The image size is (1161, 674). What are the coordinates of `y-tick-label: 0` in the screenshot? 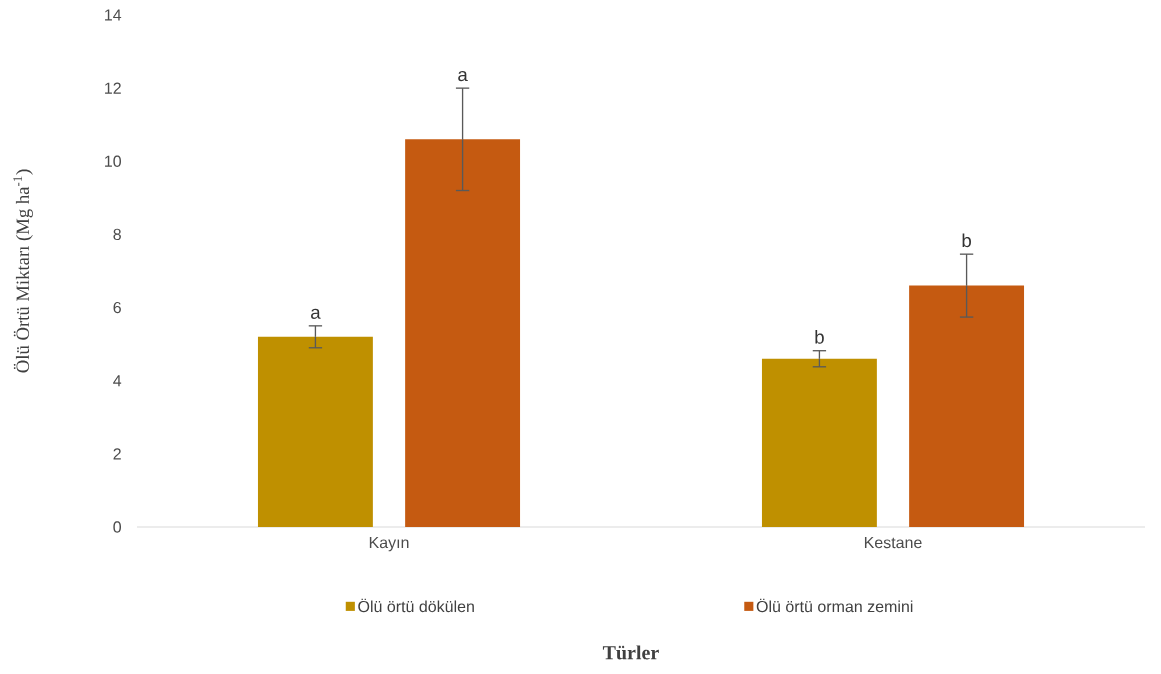 It's located at (117, 527).